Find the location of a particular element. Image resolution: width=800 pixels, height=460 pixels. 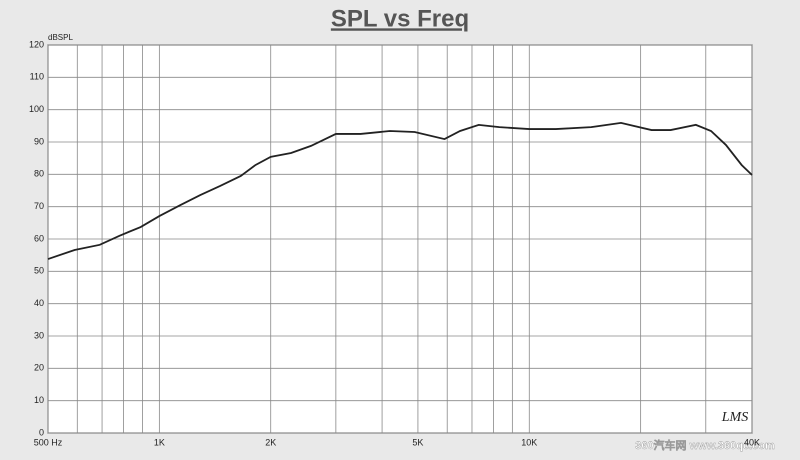

y-tick-label: 50 is located at coordinates (39, 271).